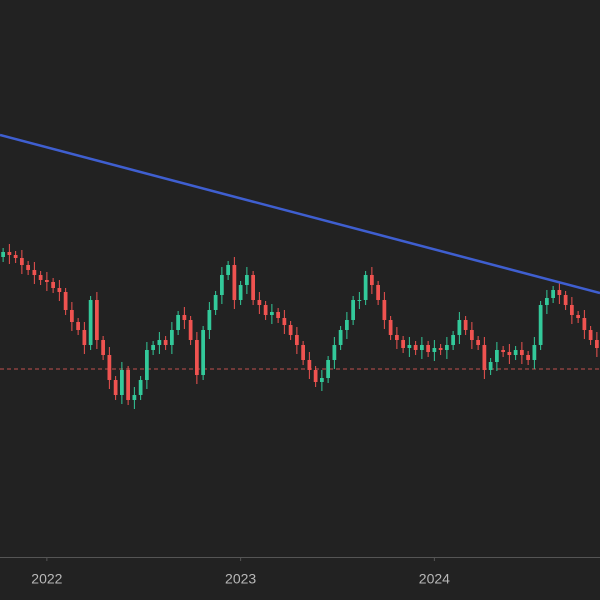  Describe the element at coordinates (434, 579) in the screenshot. I see `x-tick-label: 2024` at that location.